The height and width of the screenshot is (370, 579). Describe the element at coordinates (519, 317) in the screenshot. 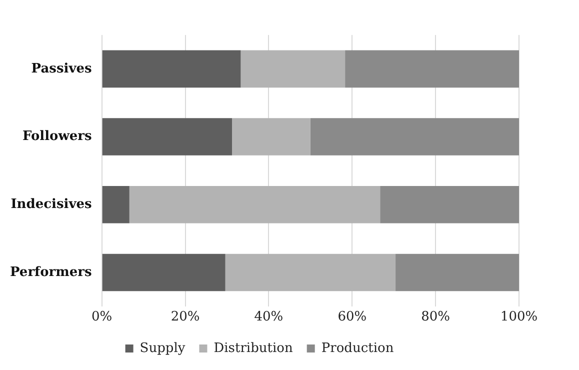

I see `x-tick-label: 100%` at that location.